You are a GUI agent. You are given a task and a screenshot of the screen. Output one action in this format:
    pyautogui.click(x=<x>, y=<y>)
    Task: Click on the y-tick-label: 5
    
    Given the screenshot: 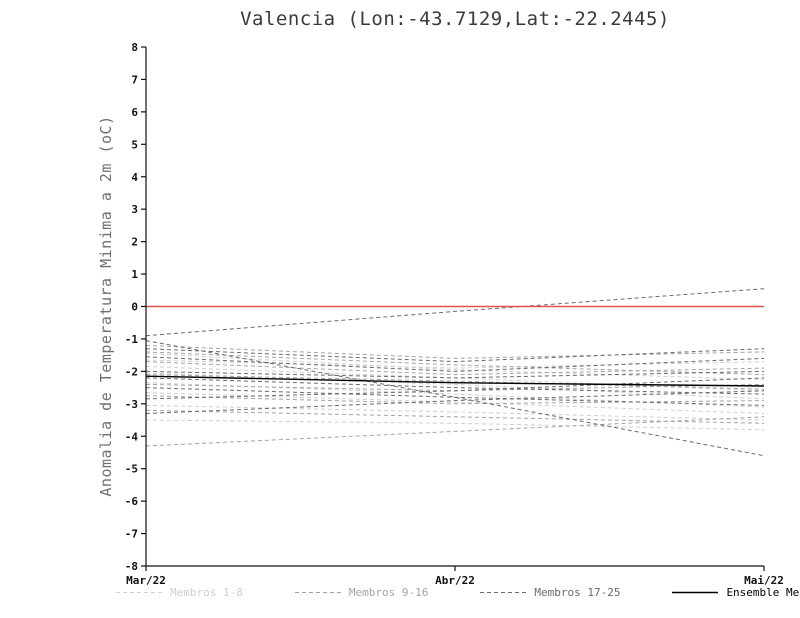 What is the action you would take?
    pyautogui.click(x=134, y=144)
    